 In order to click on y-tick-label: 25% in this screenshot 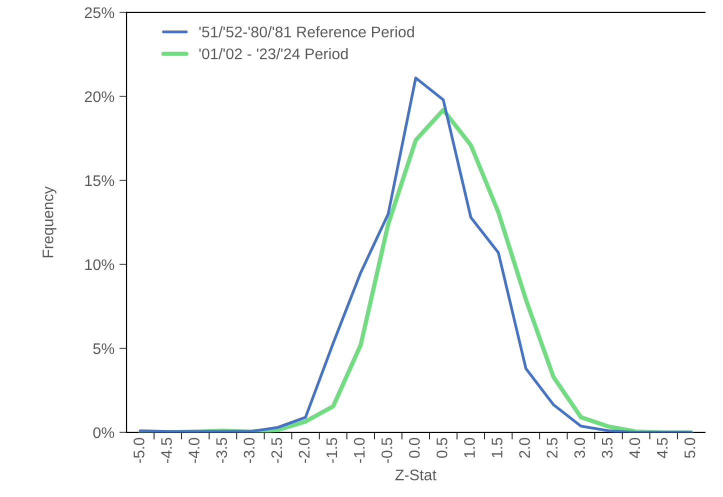, I will do `click(99, 12)`.